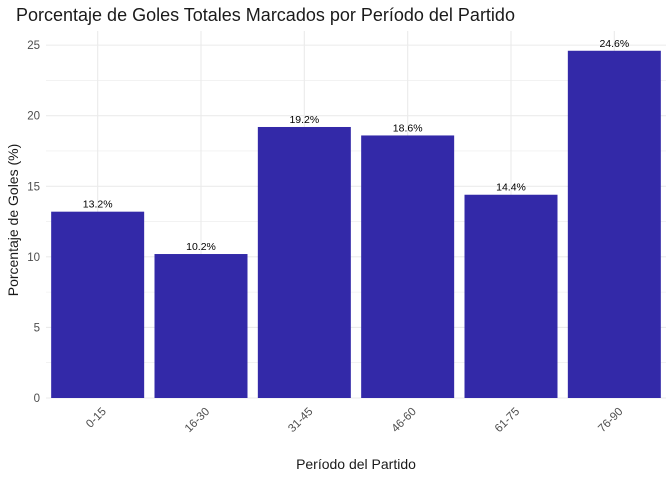 This screenshot has height=480, width=672. I want to click on x-axis-ticks: 0-15 16-30 31-45 46-60 61-75 76-90, so click(354, 420).